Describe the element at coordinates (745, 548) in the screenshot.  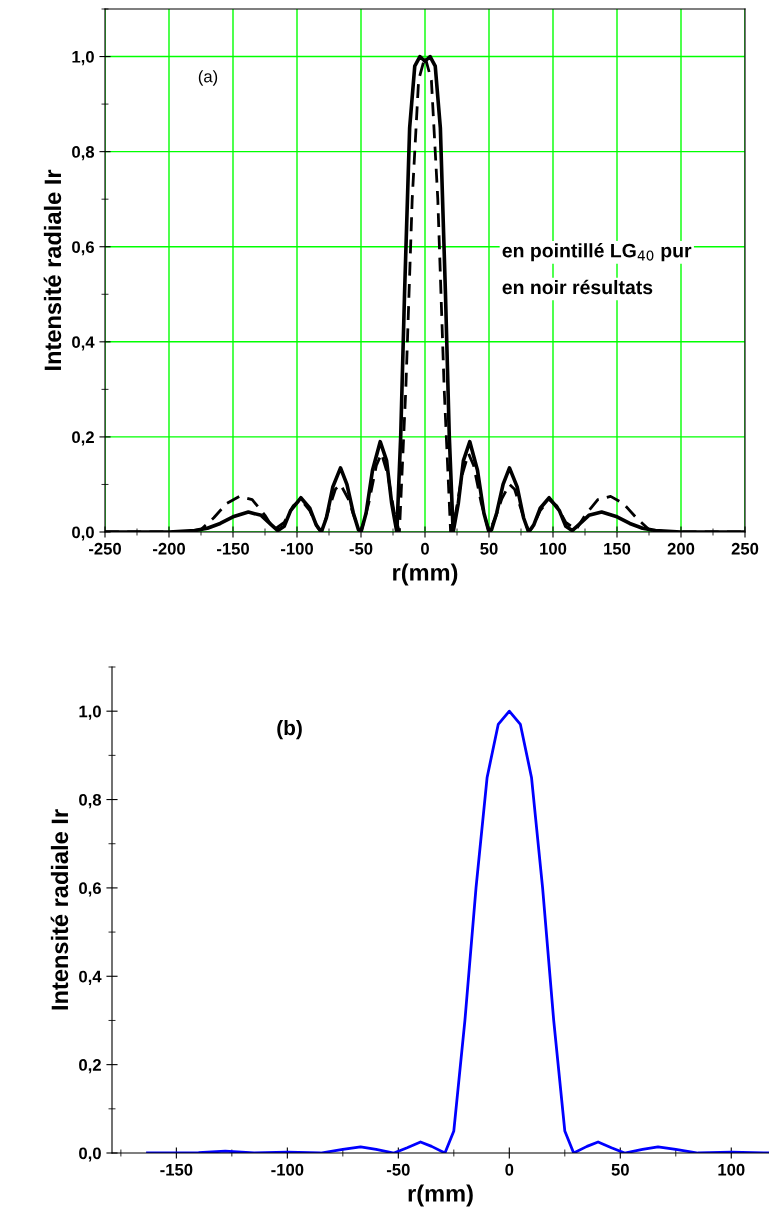
I see `x-tick-label: 250` at that location.